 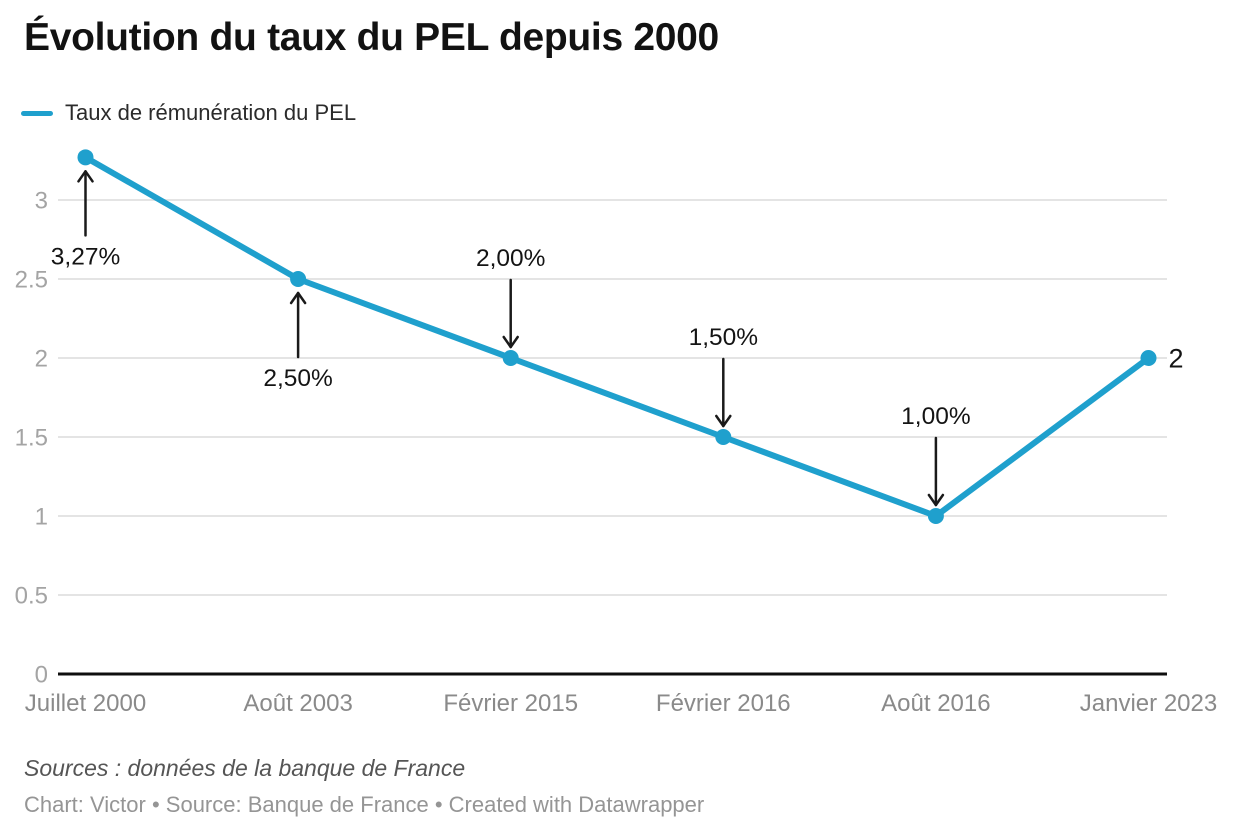 I want to click on y-tick-label: 0, so click(x=41, y=675).